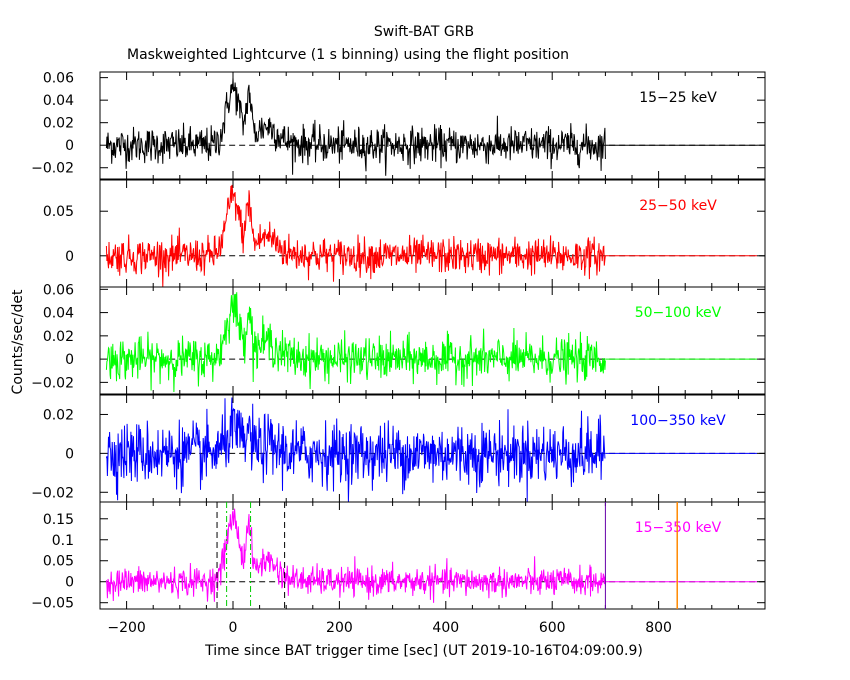  What do you see at coordinates (424, 32) in the screenshot?
I see `chart-title: Swift-BAT GRB` at bounding box center [424, 32].